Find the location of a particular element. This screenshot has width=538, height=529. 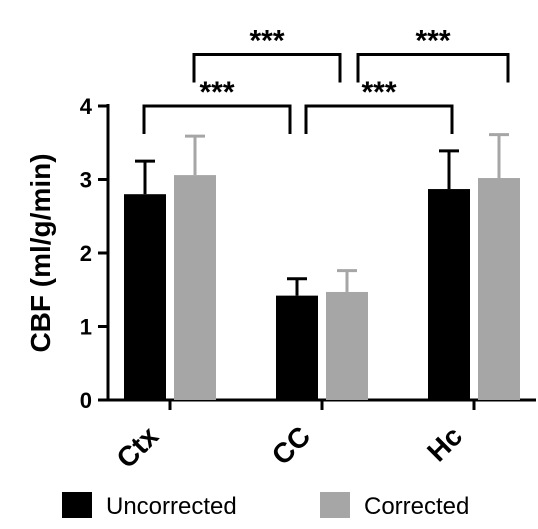

x-tick-label: CC is located at coordinates (291, 445).